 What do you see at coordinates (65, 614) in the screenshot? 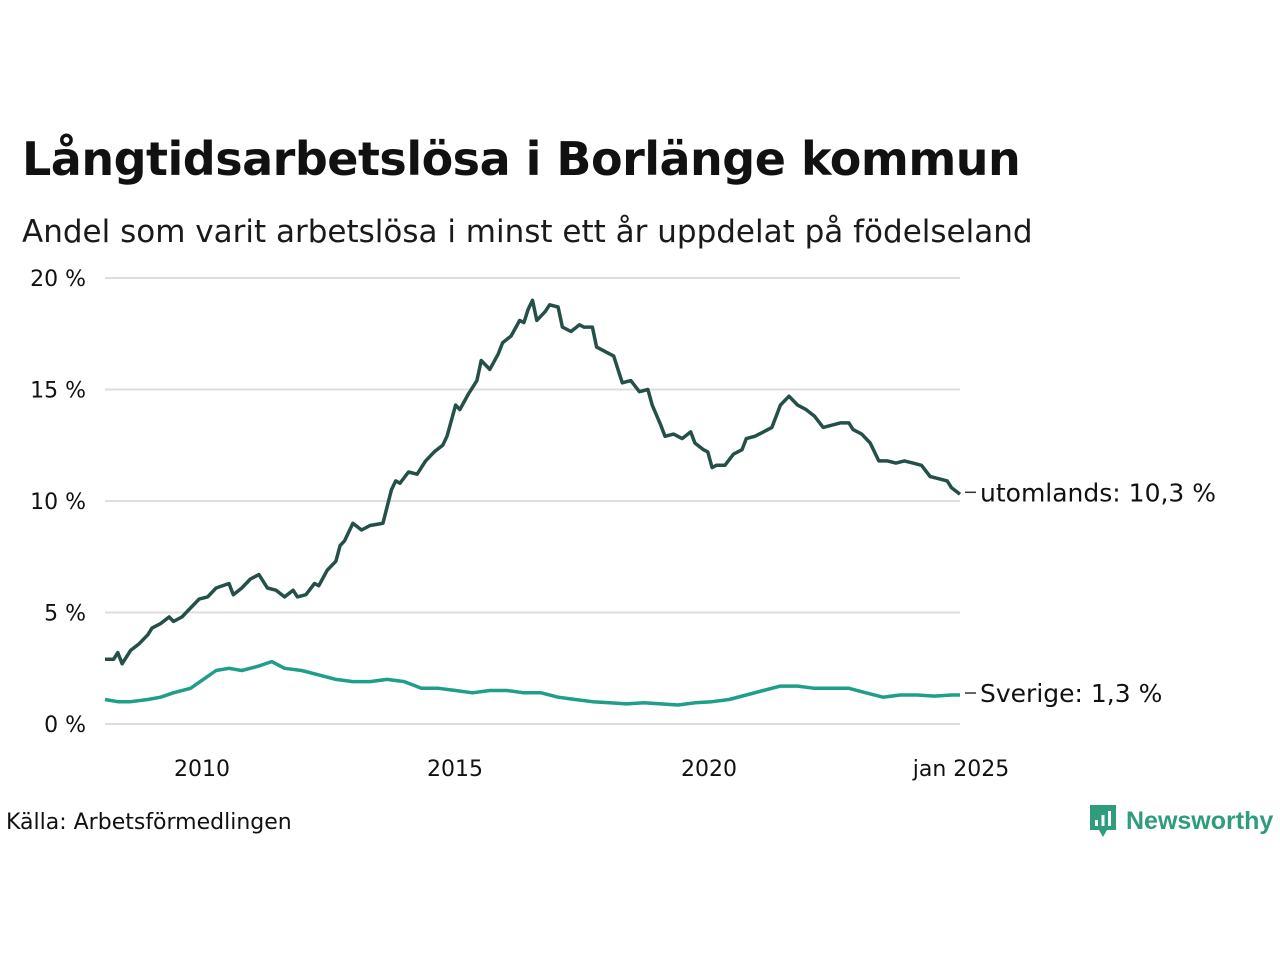
I see `y-tick-label: 5 %` at bounding box center [65, 614].